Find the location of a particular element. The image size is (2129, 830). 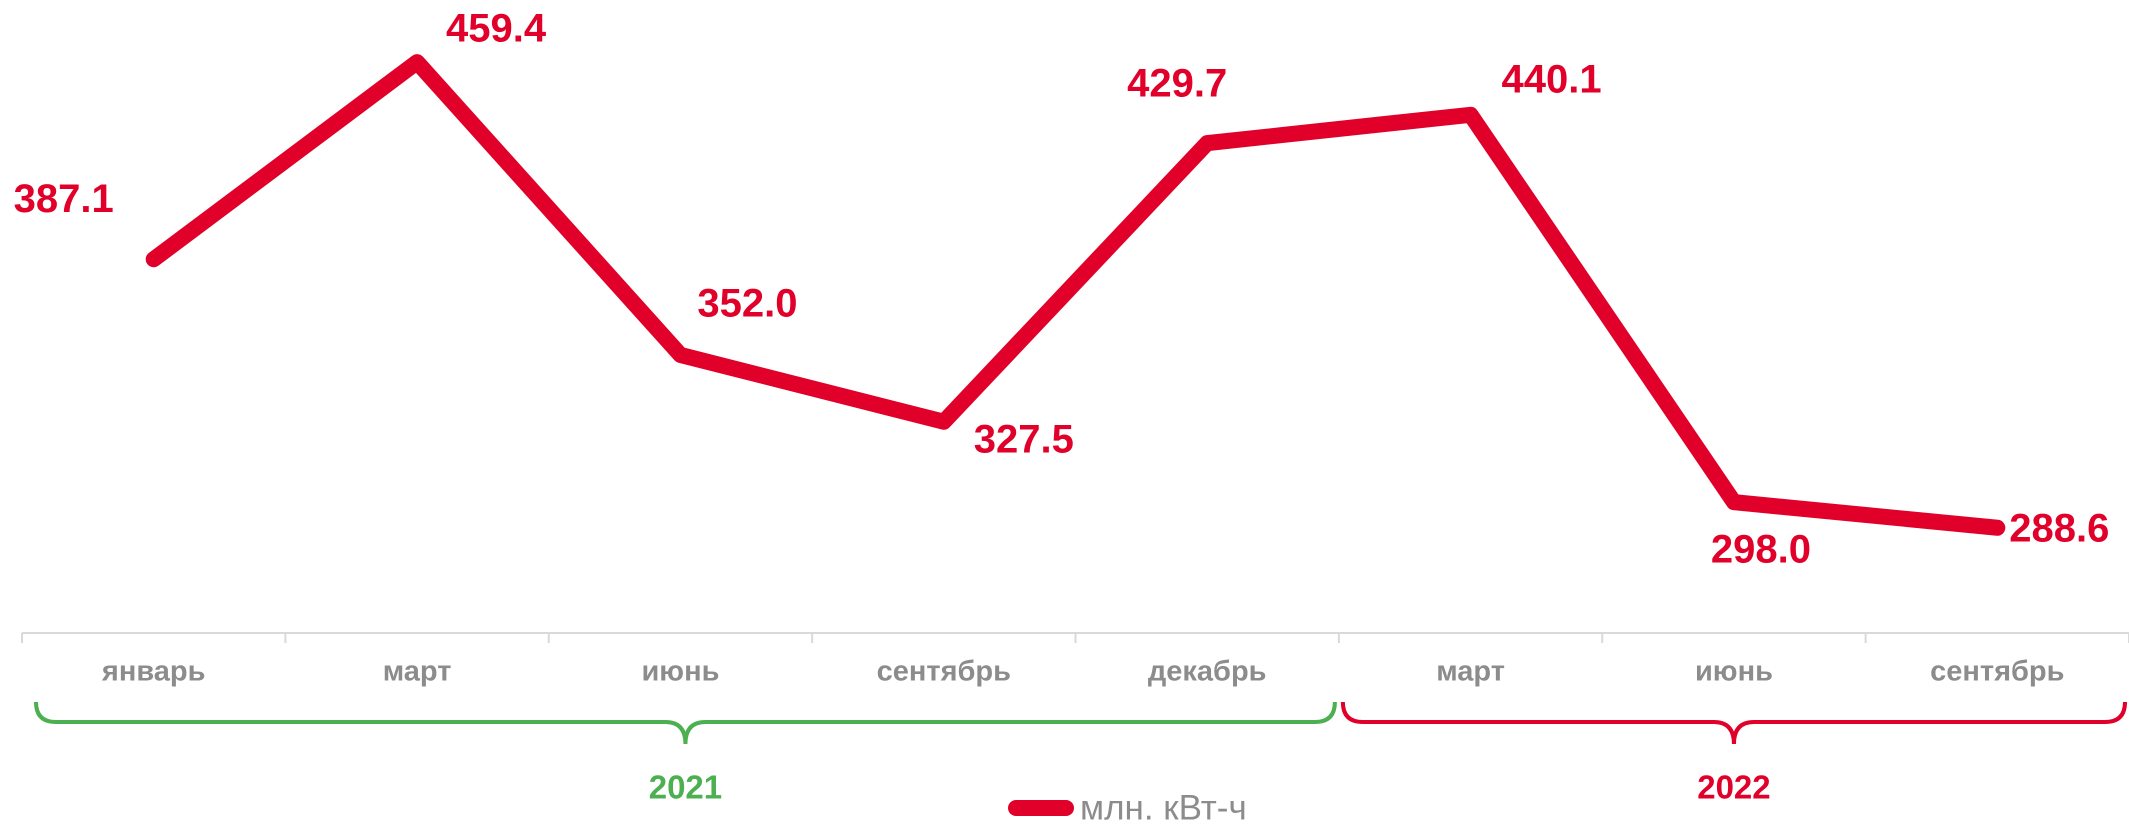

x-tick-label: январь is located at coordinates (153, 672).